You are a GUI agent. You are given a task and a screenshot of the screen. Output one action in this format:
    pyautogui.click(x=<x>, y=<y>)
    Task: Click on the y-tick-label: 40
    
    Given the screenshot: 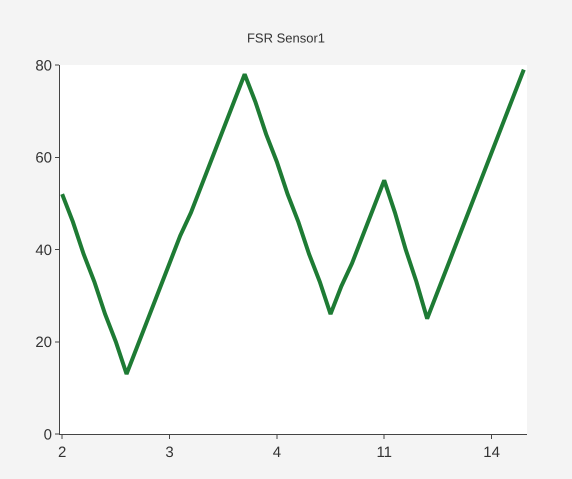 What is the action you would take?
    pyautogui.click(x=43, y=250)
    